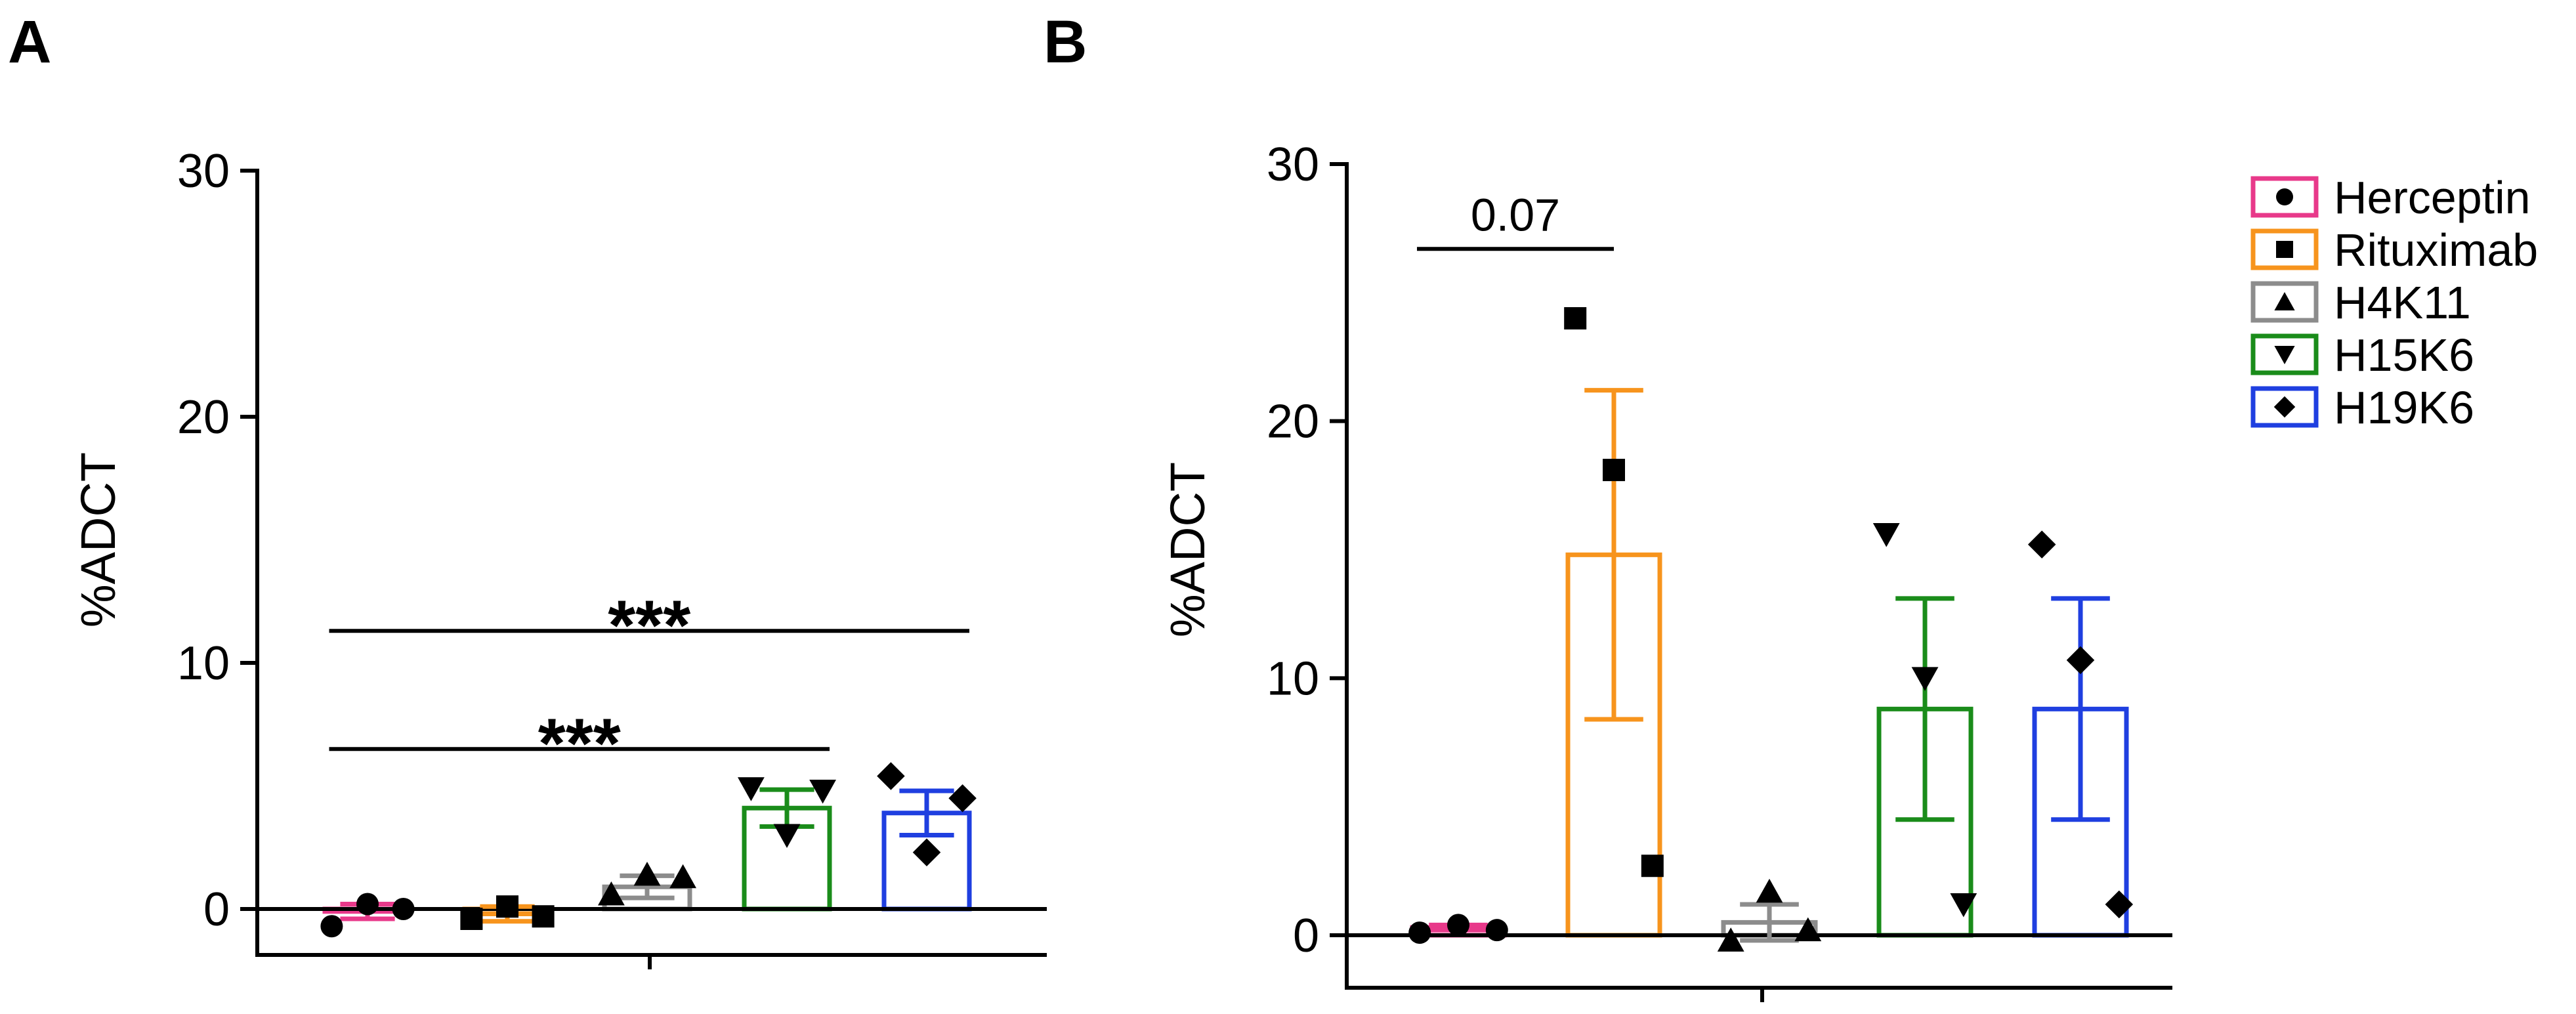 This screenshot has height=1014, width=2576. Describe the element at coordinates (2404, 355) in the screenshot. I see `legend-label: H15K6` at that location.